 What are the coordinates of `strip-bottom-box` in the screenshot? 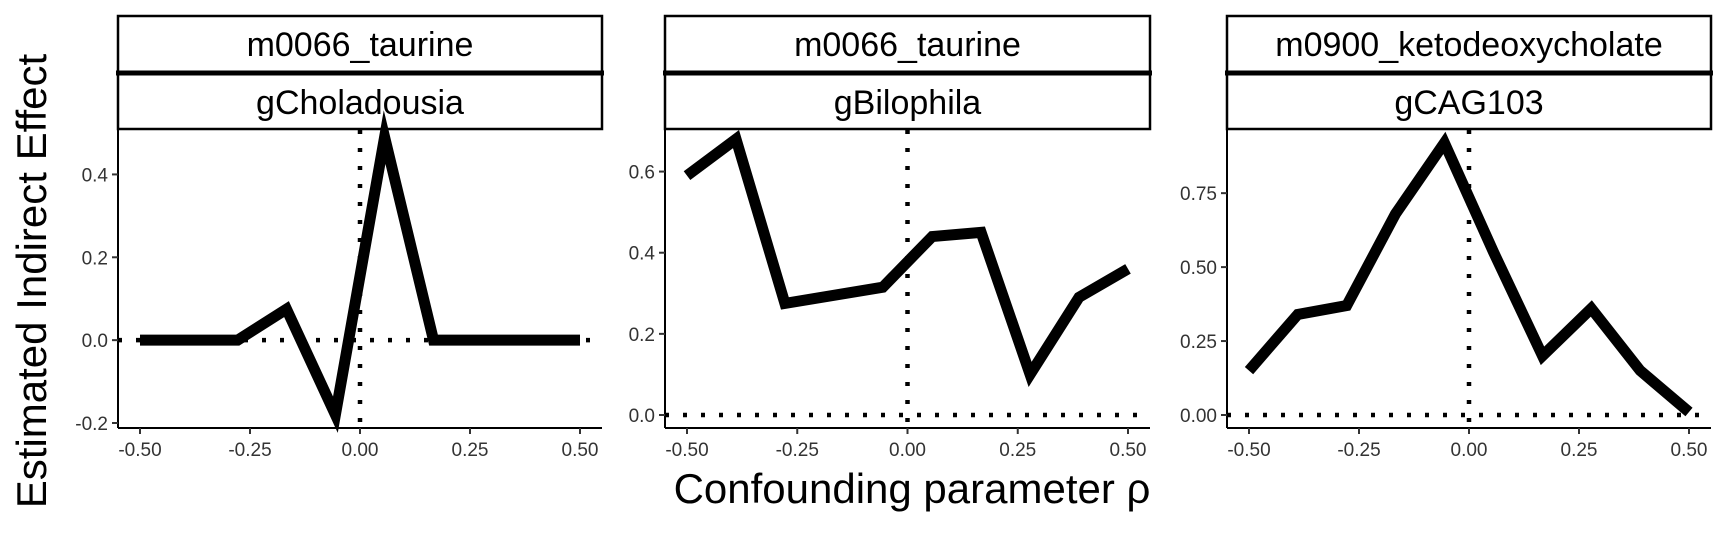 It's located at (360, 101).